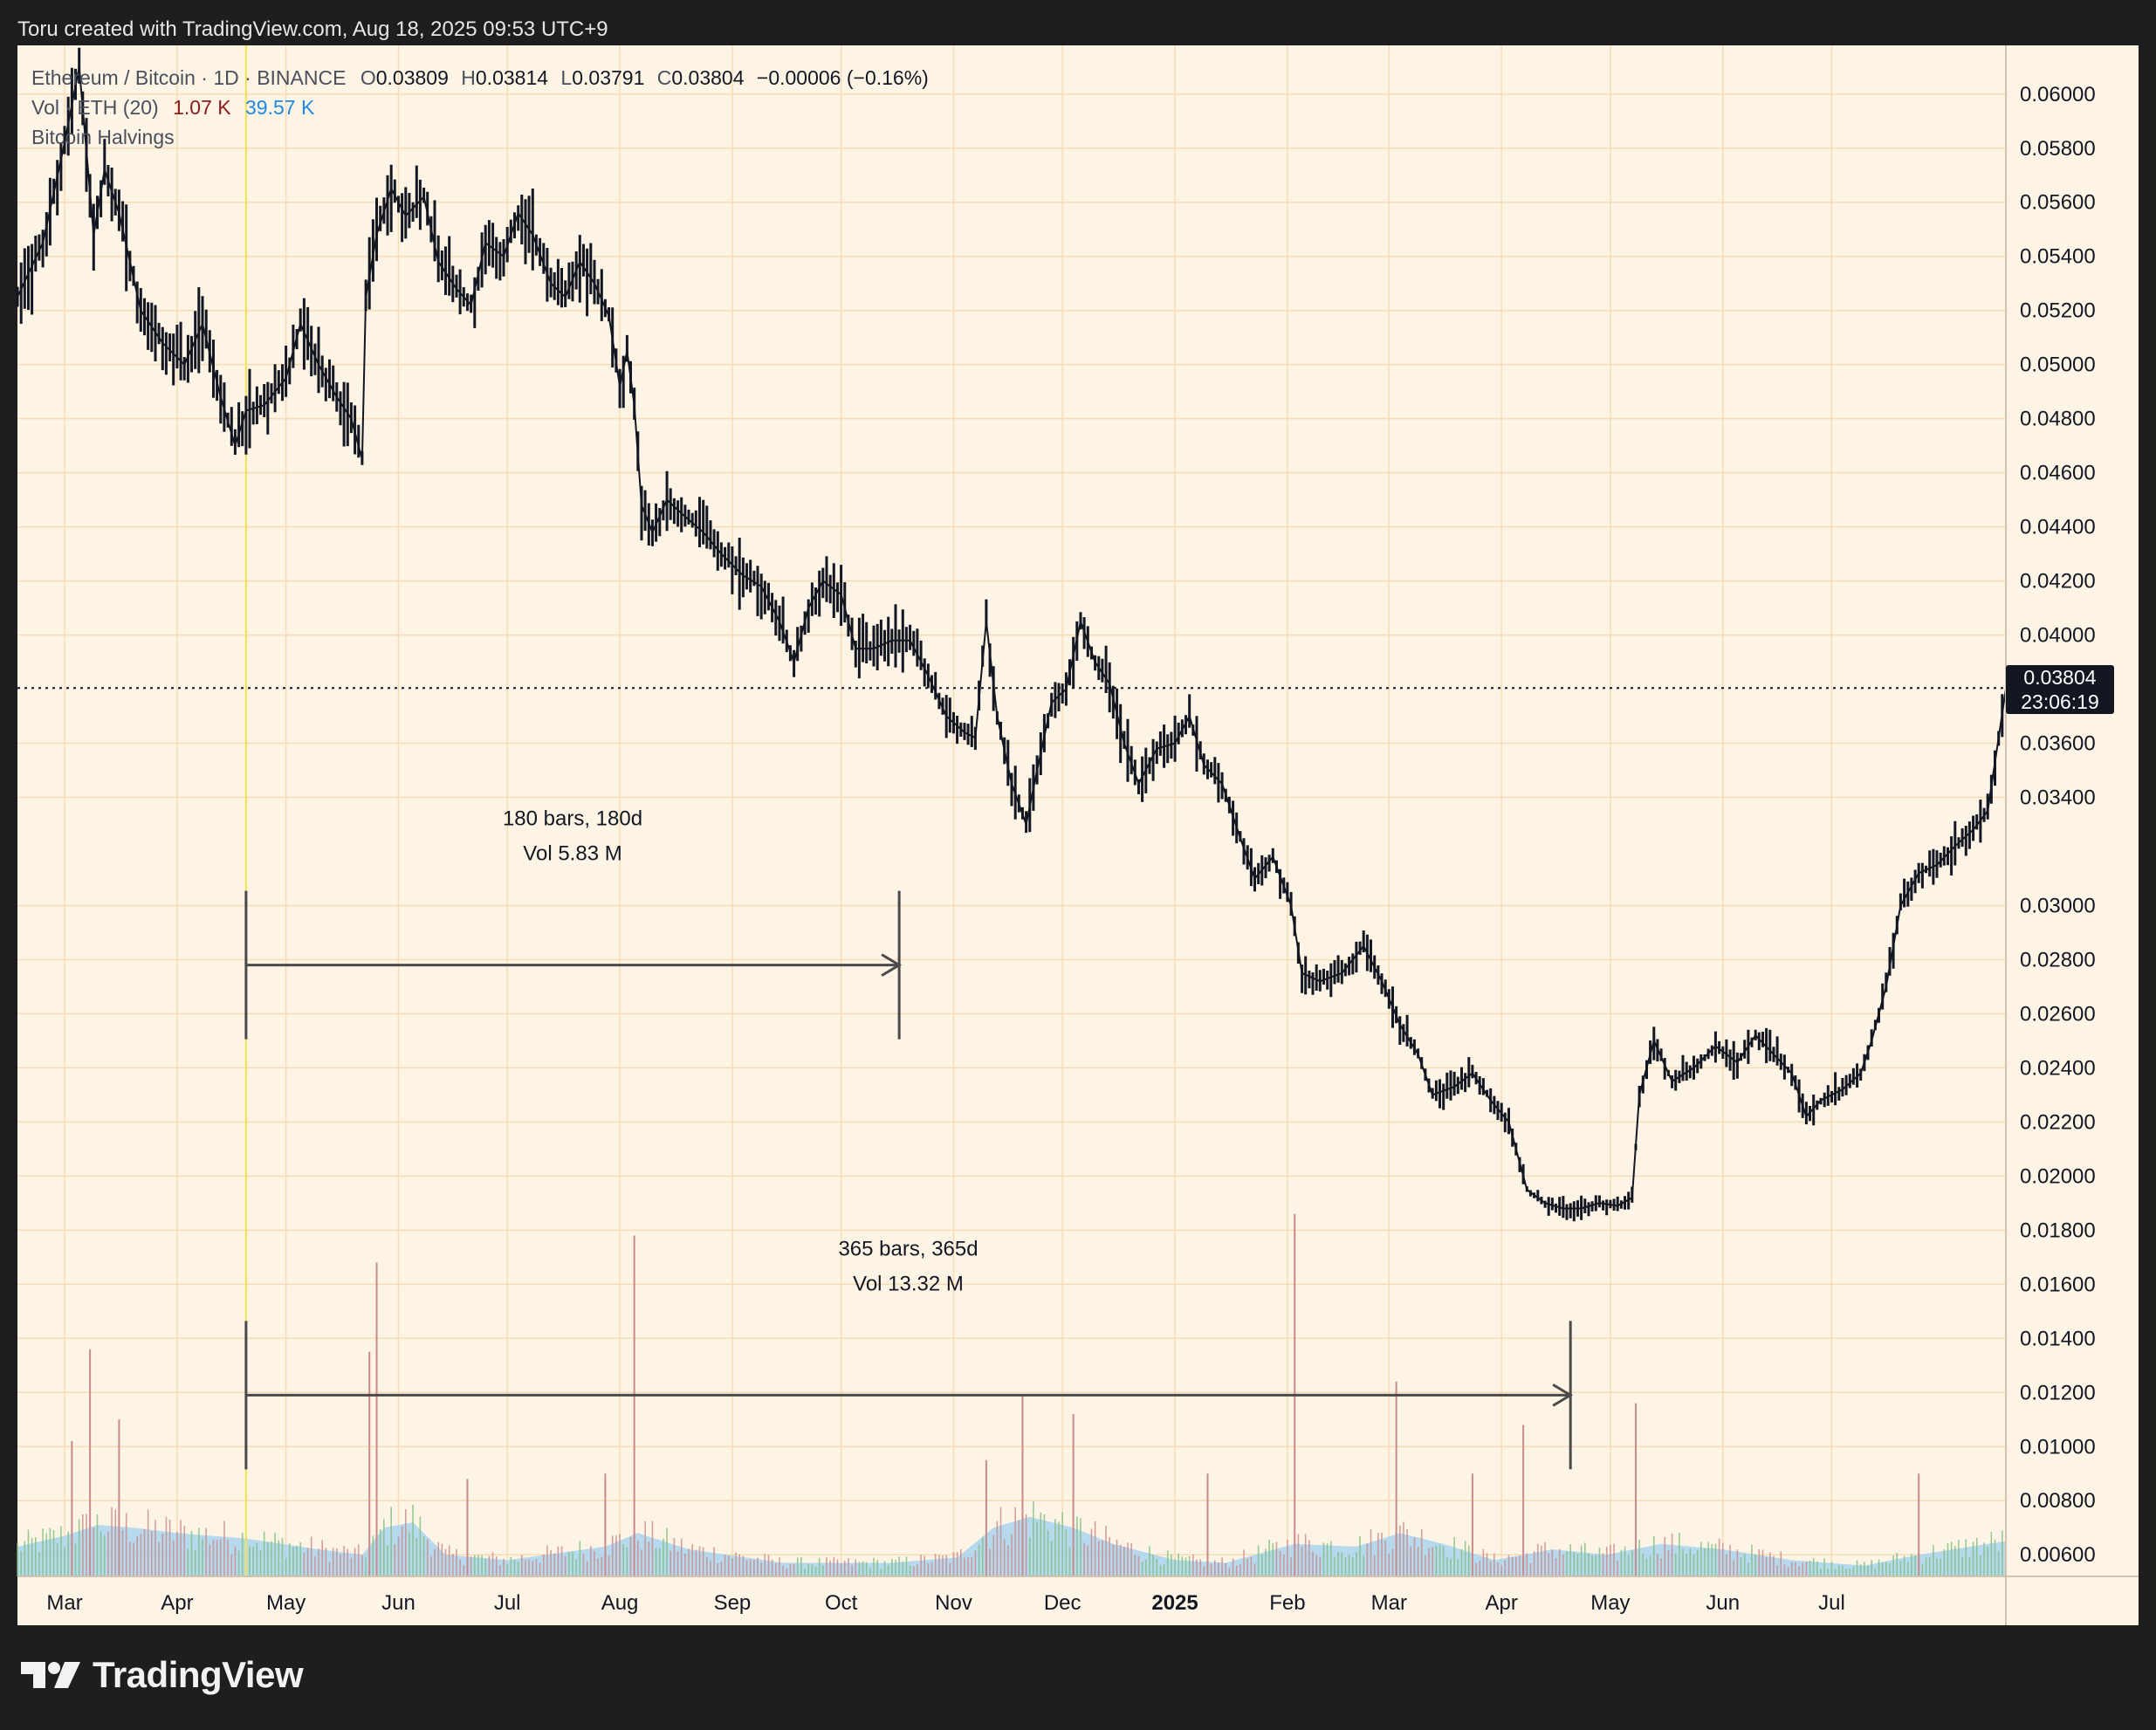 This screenshot has height=1730, width=2156. Describe the element at coordinates (2058, 149) in the screenshot. I see `y-tick-label: 0.05800` at that location.